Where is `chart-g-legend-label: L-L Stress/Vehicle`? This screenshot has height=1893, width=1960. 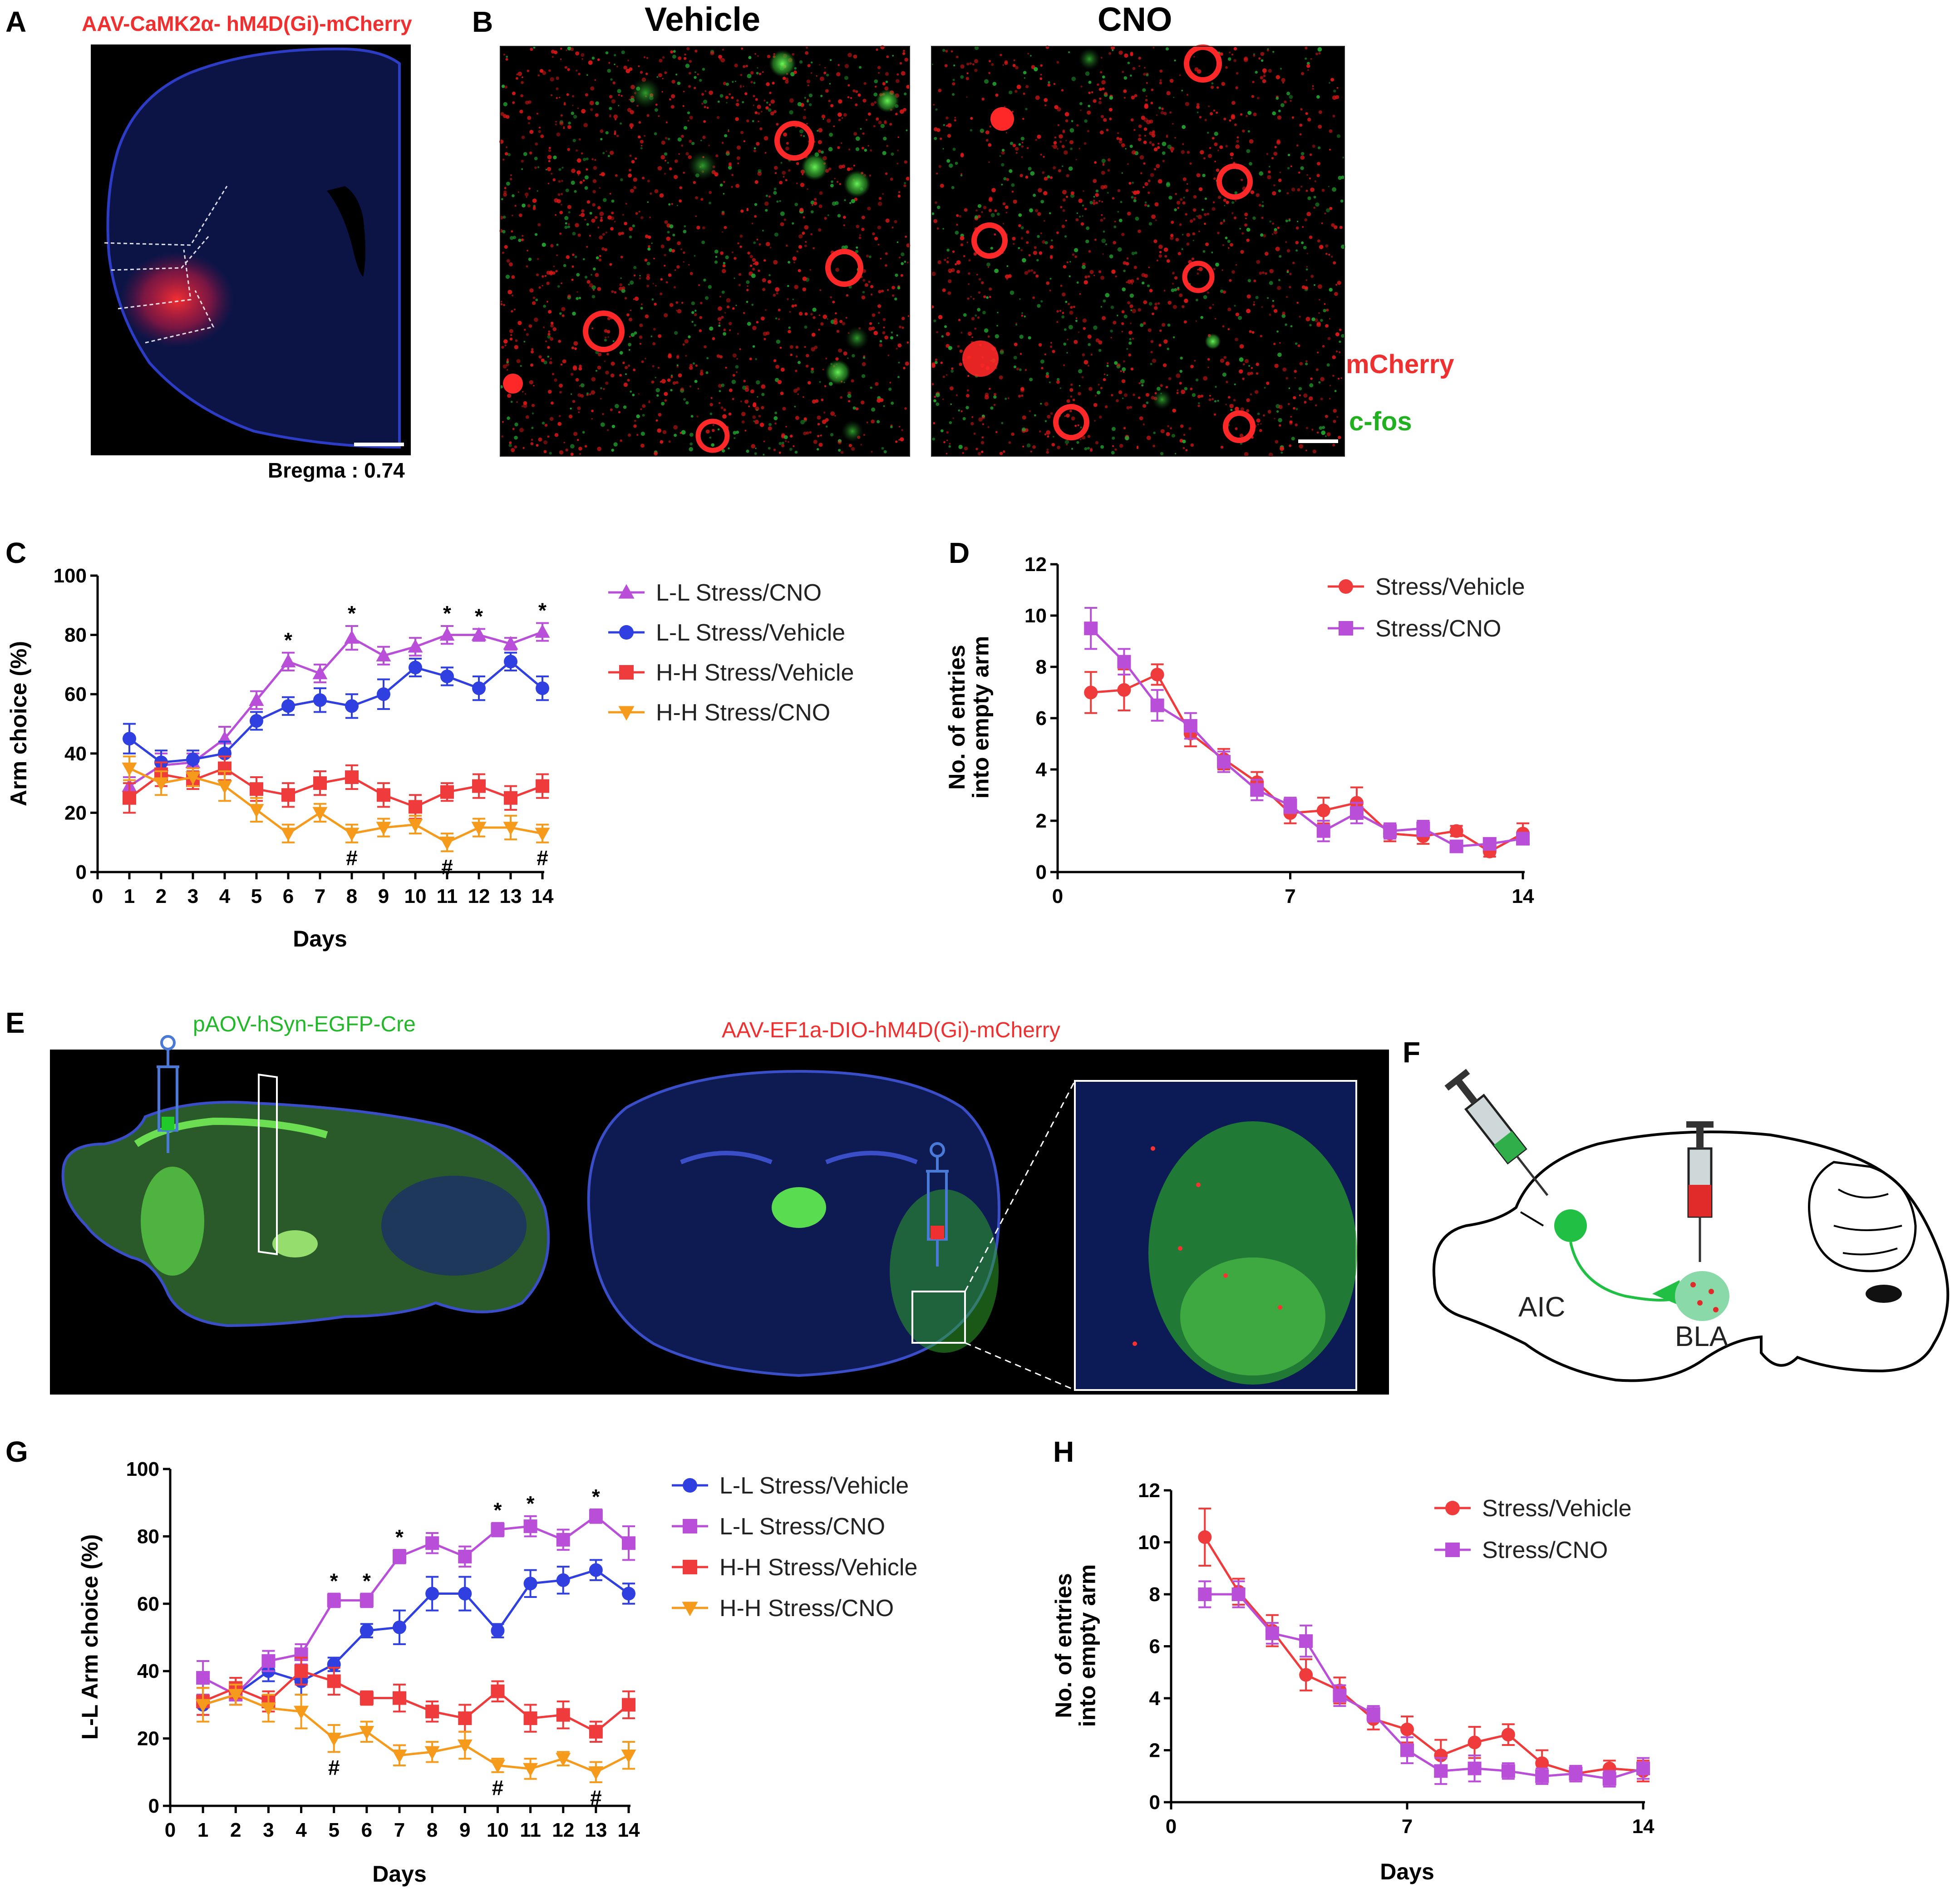
chart-g-legend-label: L-L Stress/Vehicle is located at coordinates (814, 1486).